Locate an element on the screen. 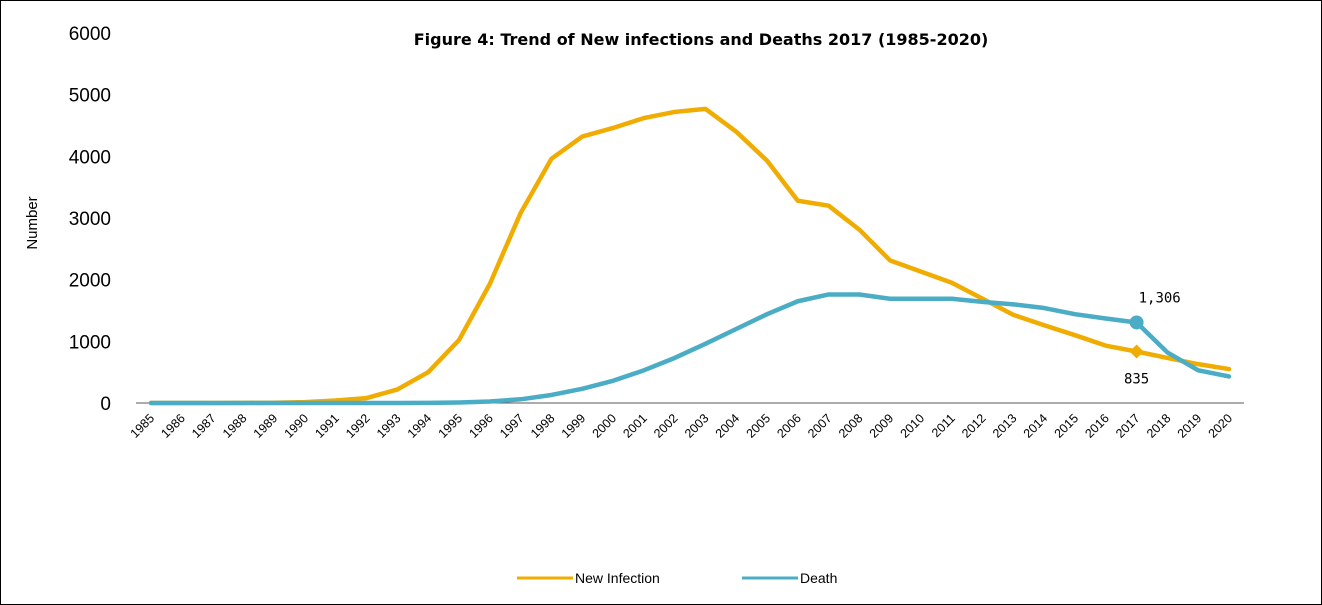  x-tick-label: 2007 is located at coordinates (820, 426).